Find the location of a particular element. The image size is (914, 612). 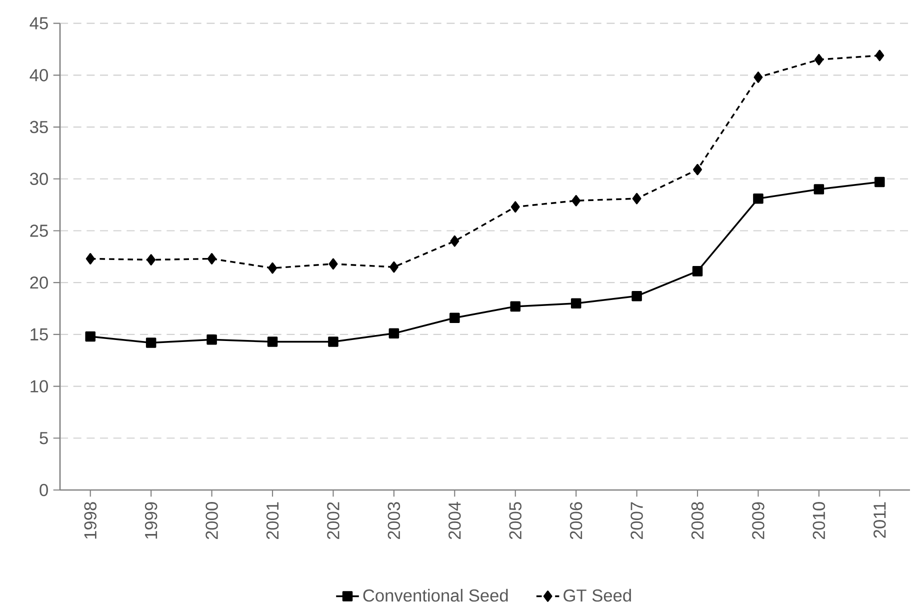

x-tick-label: 2009 is located at coordinates (758, 521).